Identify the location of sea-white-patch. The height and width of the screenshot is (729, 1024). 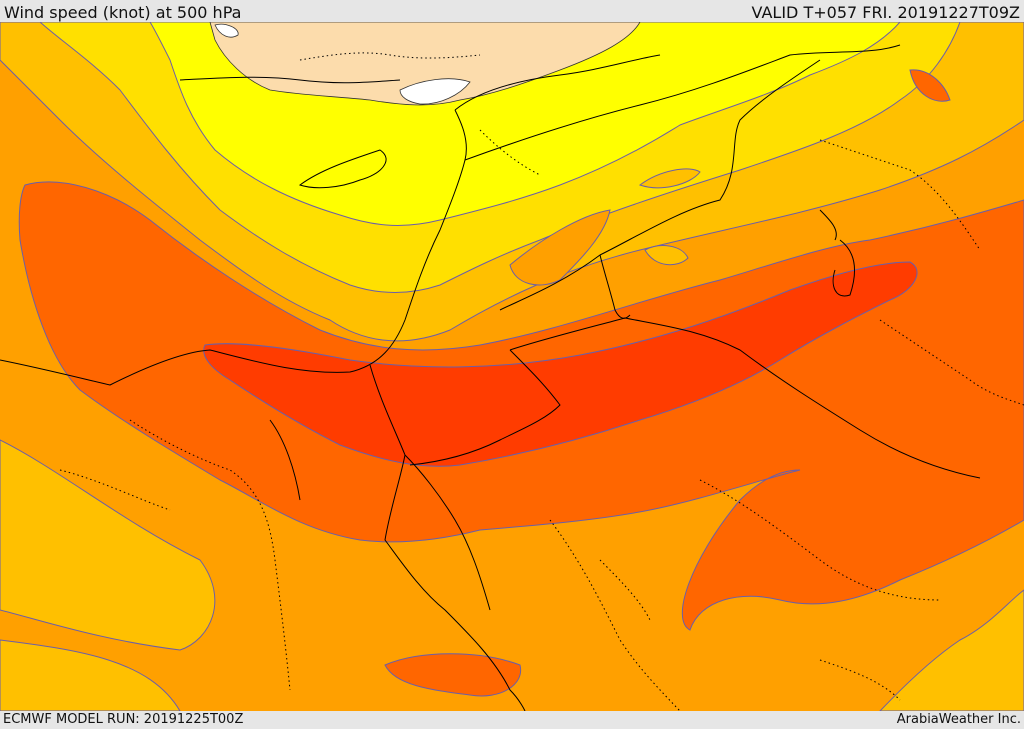
(435, 91).